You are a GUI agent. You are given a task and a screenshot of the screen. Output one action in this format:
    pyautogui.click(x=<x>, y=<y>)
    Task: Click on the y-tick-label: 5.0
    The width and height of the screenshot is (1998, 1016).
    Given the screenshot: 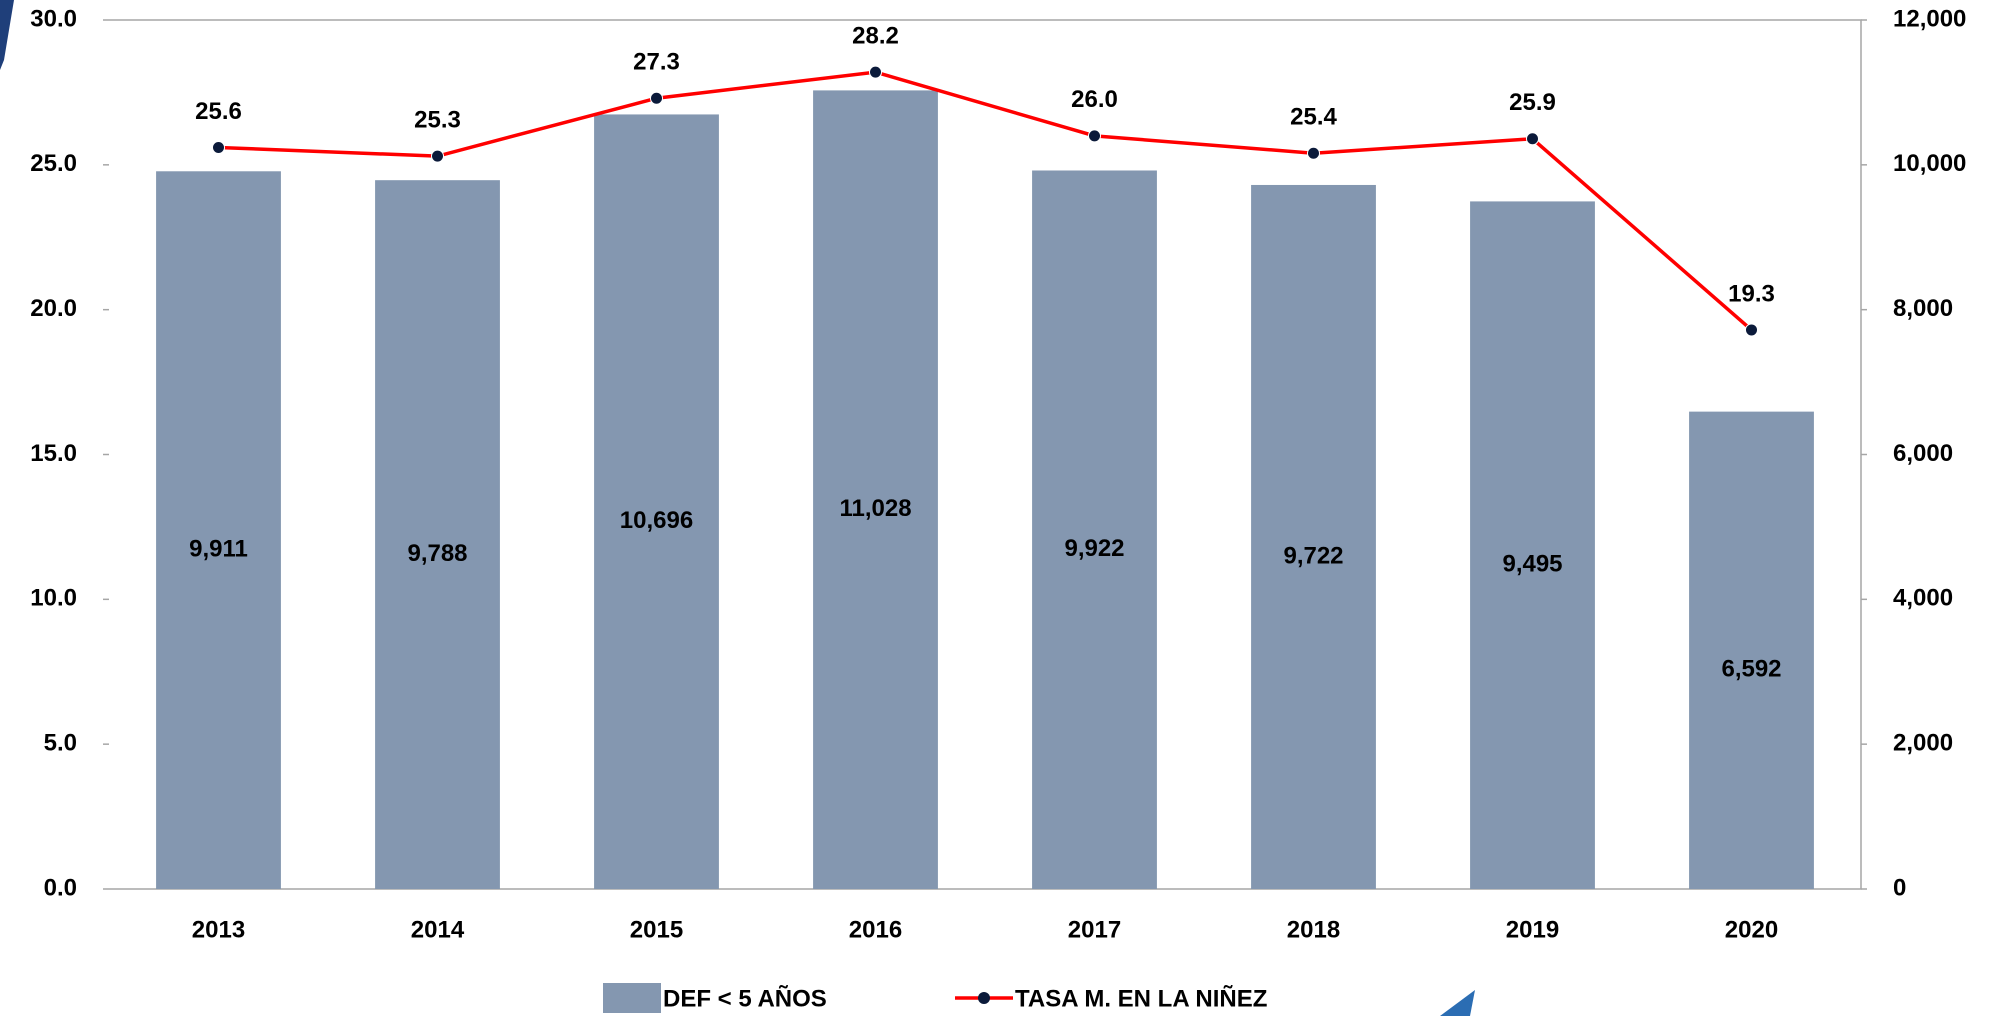 What is the action you would take?
    pyautogui.click(x=60, y=743)
    